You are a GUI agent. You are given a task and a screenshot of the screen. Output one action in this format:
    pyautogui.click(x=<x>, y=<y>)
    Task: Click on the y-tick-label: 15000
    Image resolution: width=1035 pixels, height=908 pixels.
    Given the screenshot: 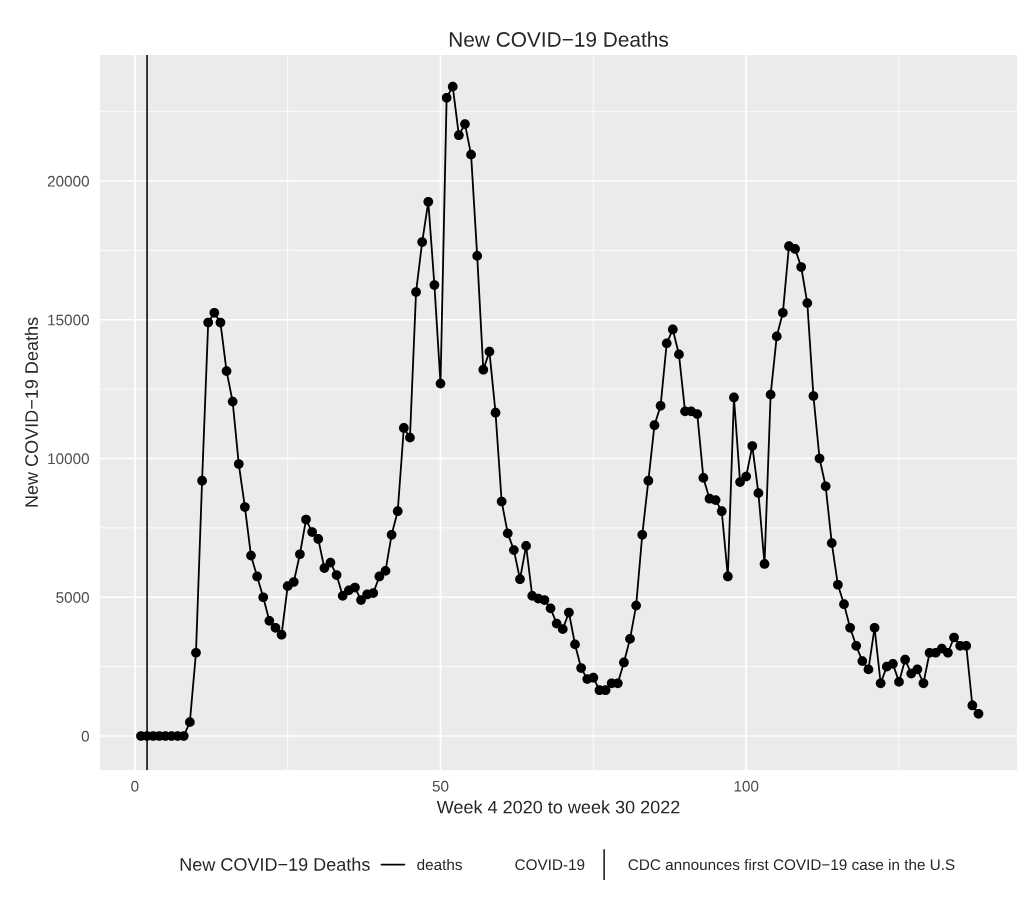 What is the action you would take?
    pyautogui.click(x=68, y=320)
    